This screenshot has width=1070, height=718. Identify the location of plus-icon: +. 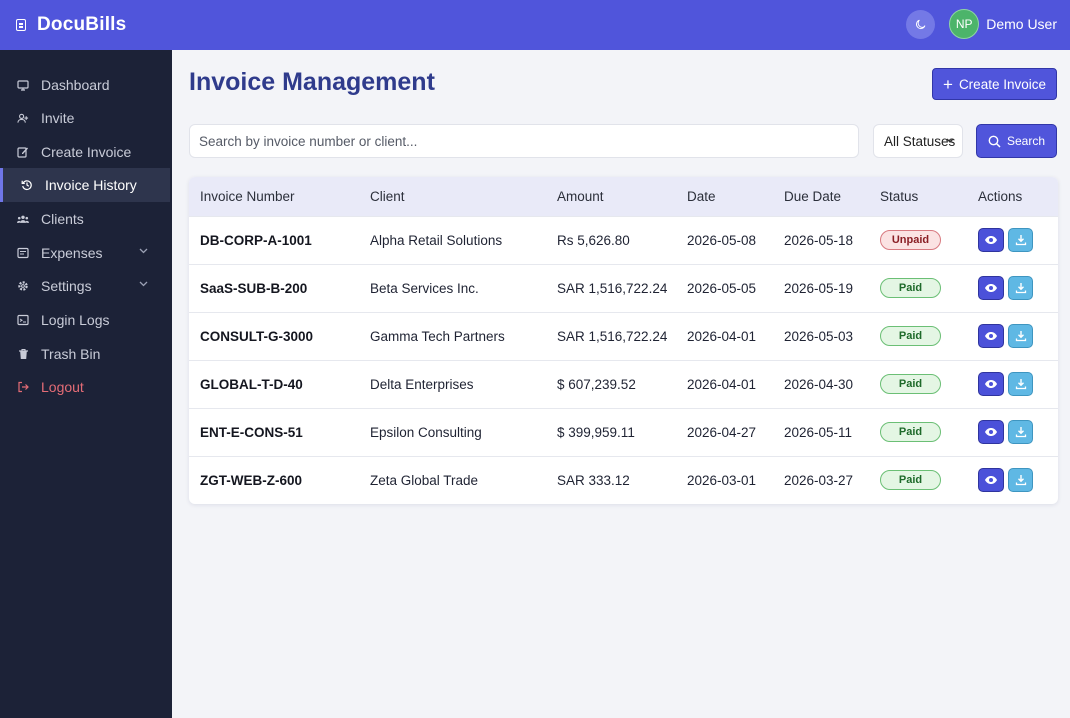
(948, 84).